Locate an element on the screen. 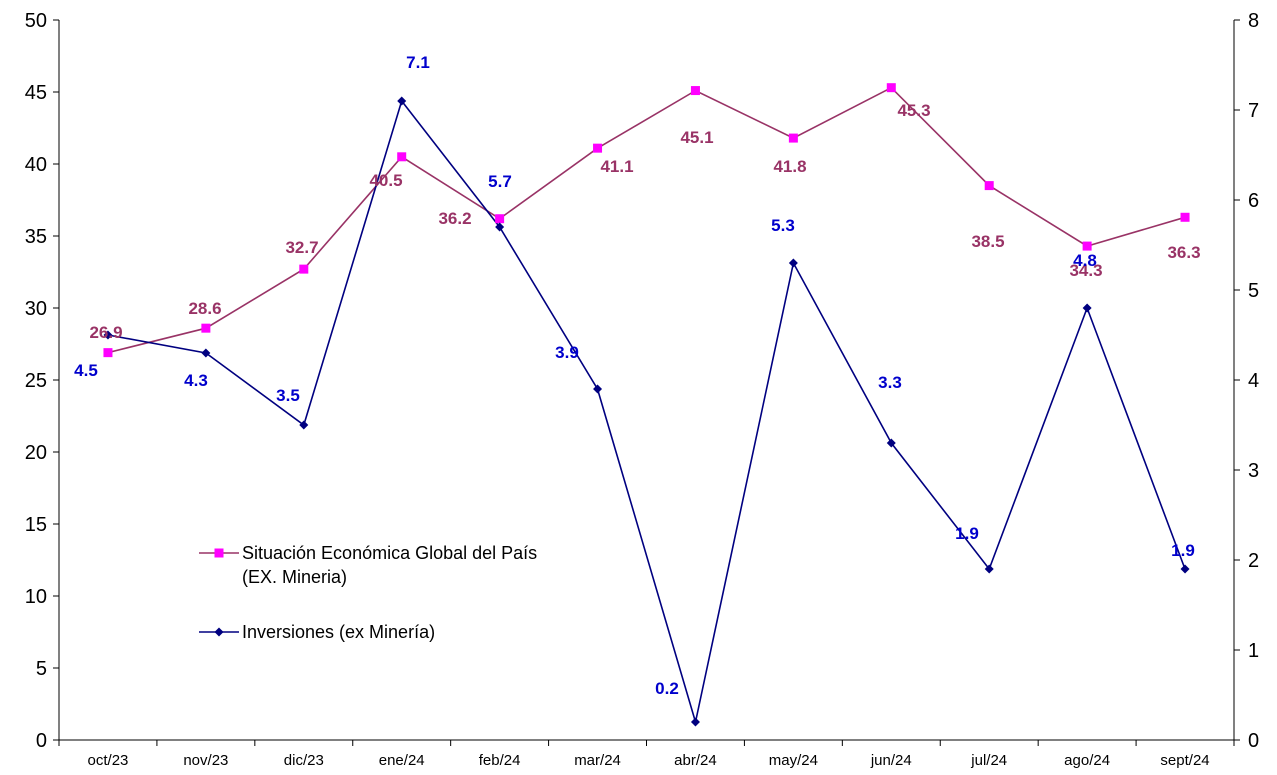 This screenshot has height=775, width=1277. x-tick-label: jul/24 is located at coordinates (988, 760).